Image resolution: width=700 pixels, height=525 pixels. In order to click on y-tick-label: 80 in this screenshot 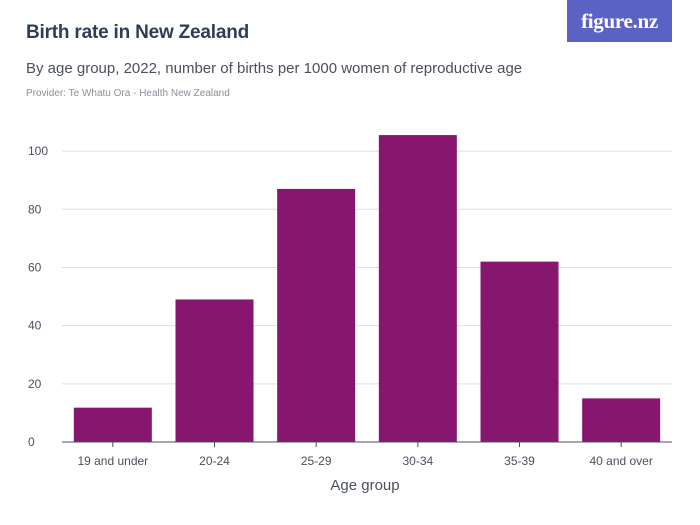, I will do `click(35, 209)`.